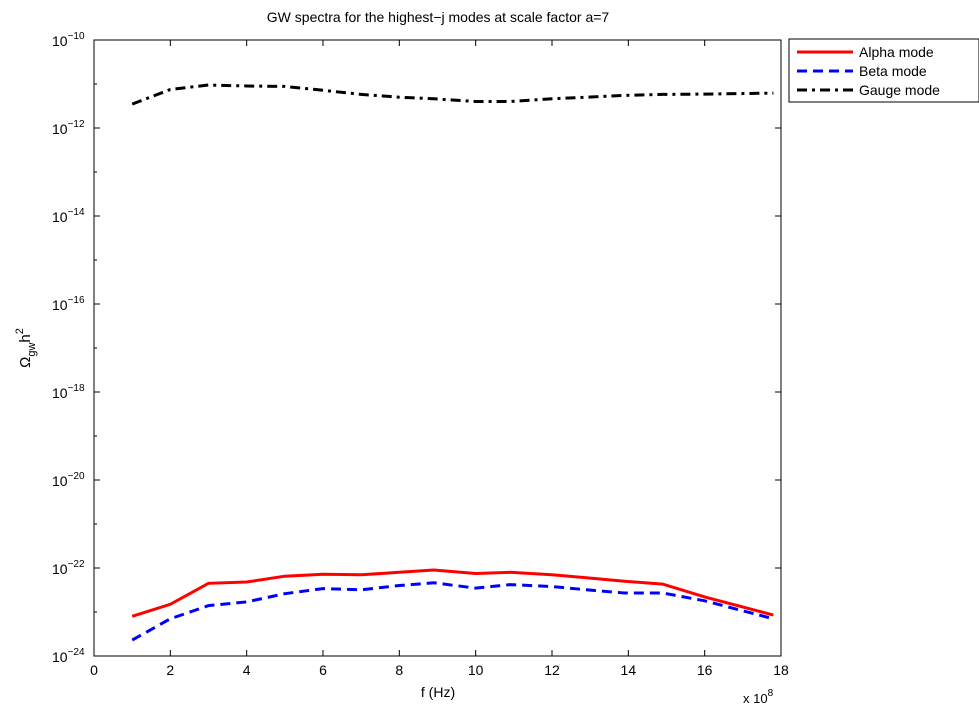 This screenshot has width=979, height=704. I want to click on x-axis-label: f (Hz), so click(438, 692).